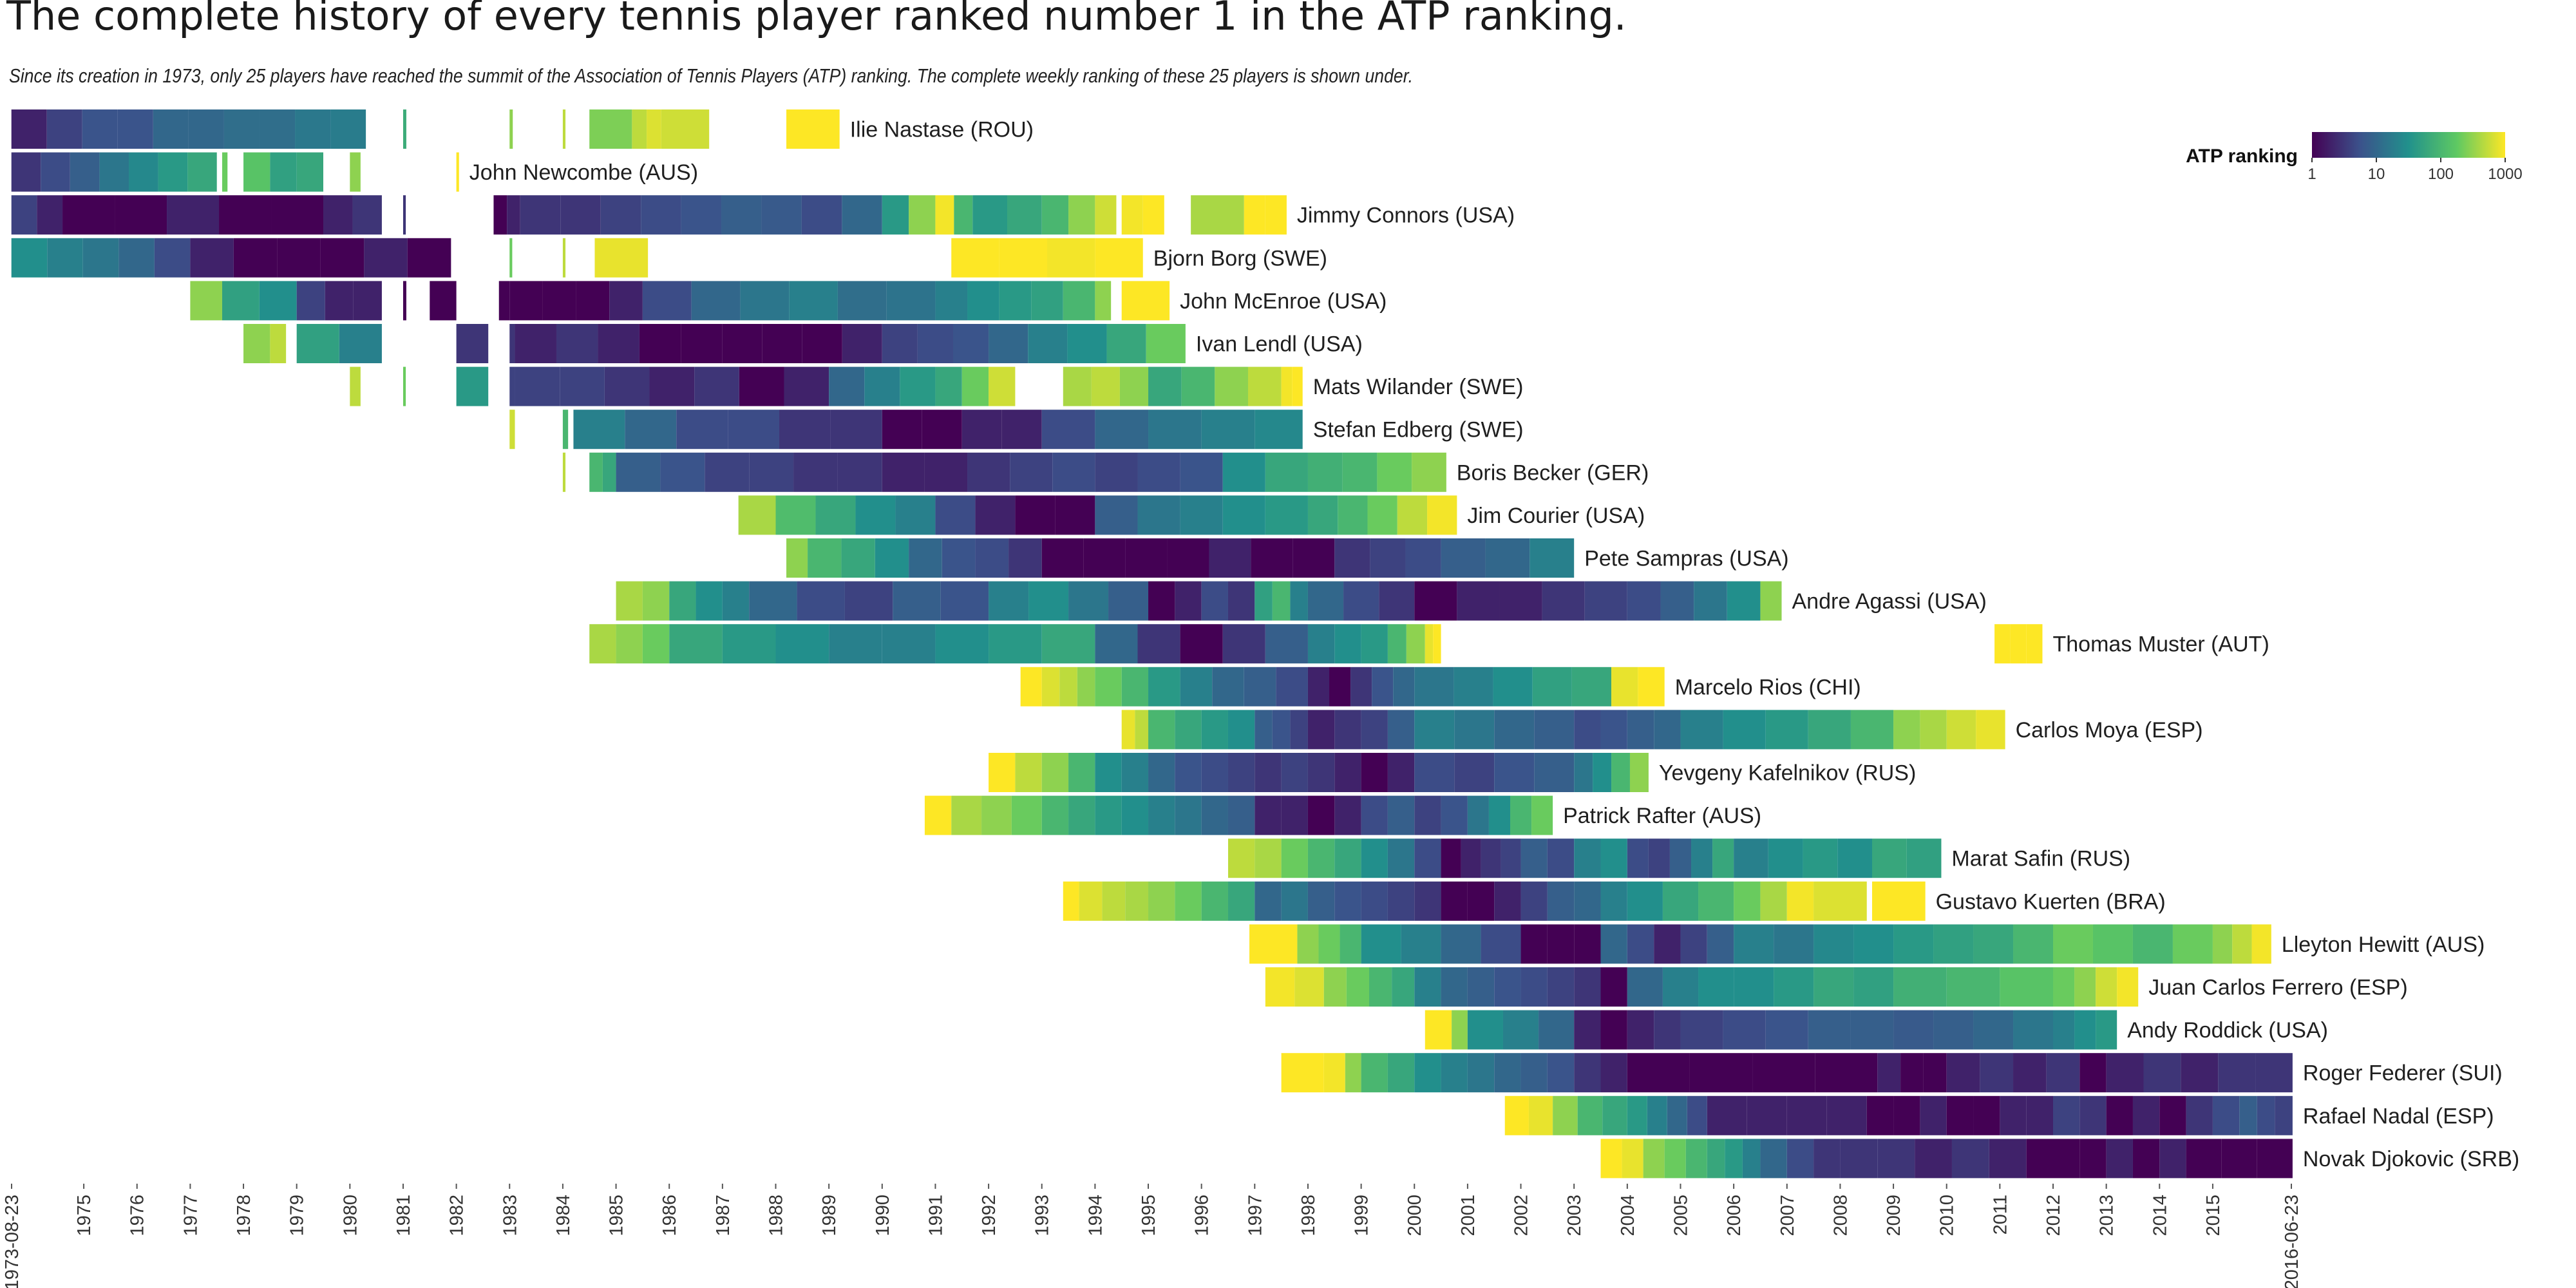  I want to click on player-label: Andy Roddick (USA), so click(2227, 1030).